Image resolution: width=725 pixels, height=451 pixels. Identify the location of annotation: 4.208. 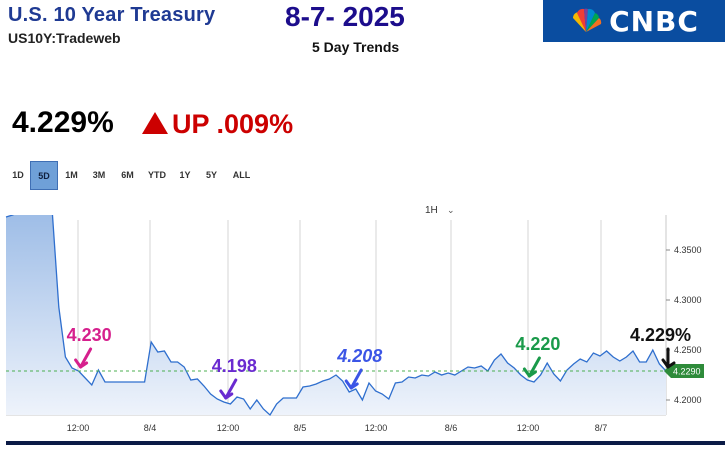
(359, 368).